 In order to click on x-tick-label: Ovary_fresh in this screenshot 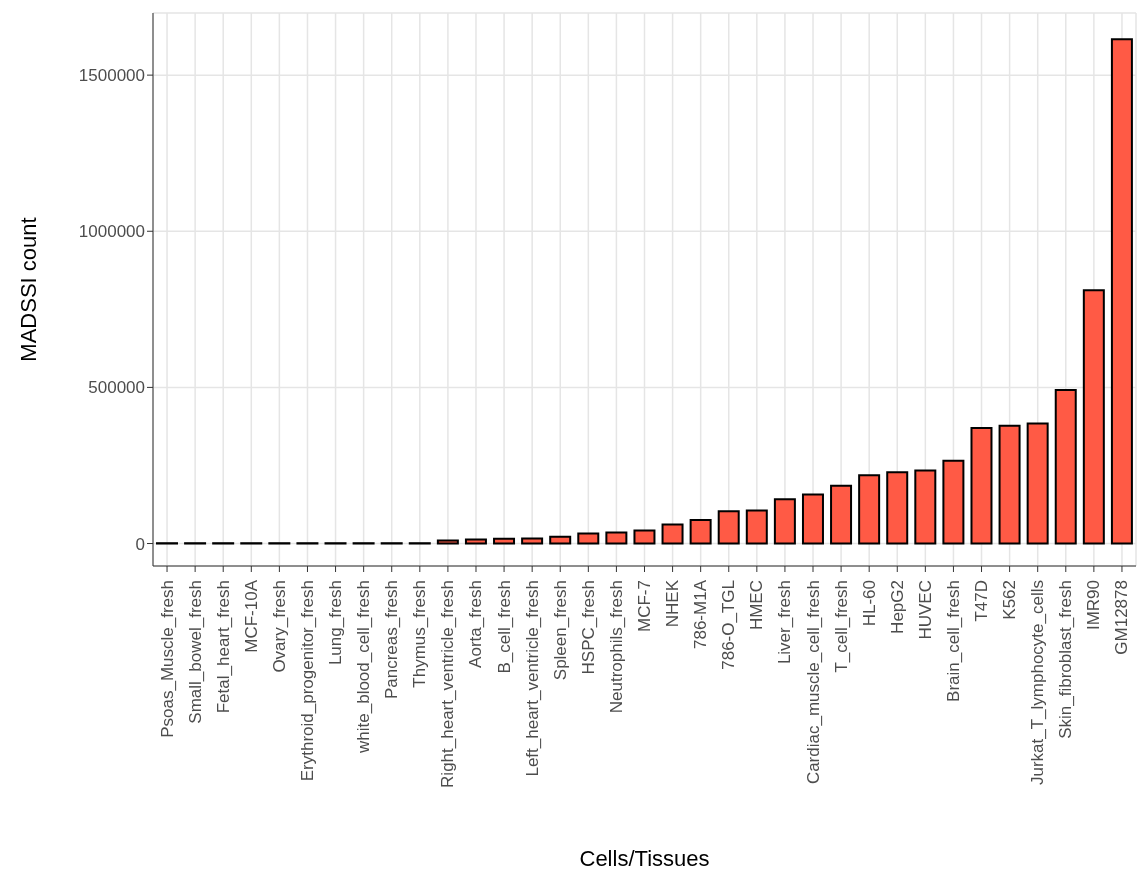, I will do `click(279, 626)`.